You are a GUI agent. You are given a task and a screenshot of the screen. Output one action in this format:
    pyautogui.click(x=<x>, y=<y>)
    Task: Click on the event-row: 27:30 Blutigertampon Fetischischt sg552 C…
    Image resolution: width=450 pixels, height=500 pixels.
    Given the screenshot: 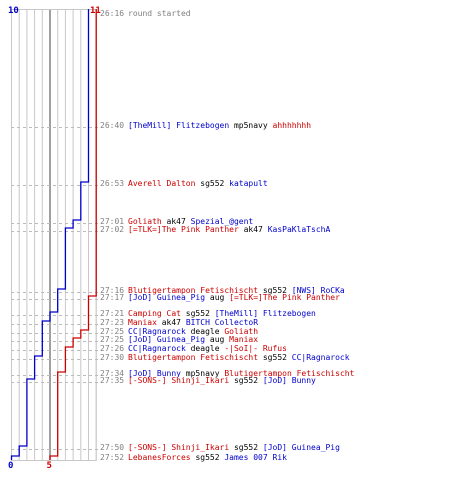 What is the action you would take?
    pyautogui.click(x=225, y=357)
    